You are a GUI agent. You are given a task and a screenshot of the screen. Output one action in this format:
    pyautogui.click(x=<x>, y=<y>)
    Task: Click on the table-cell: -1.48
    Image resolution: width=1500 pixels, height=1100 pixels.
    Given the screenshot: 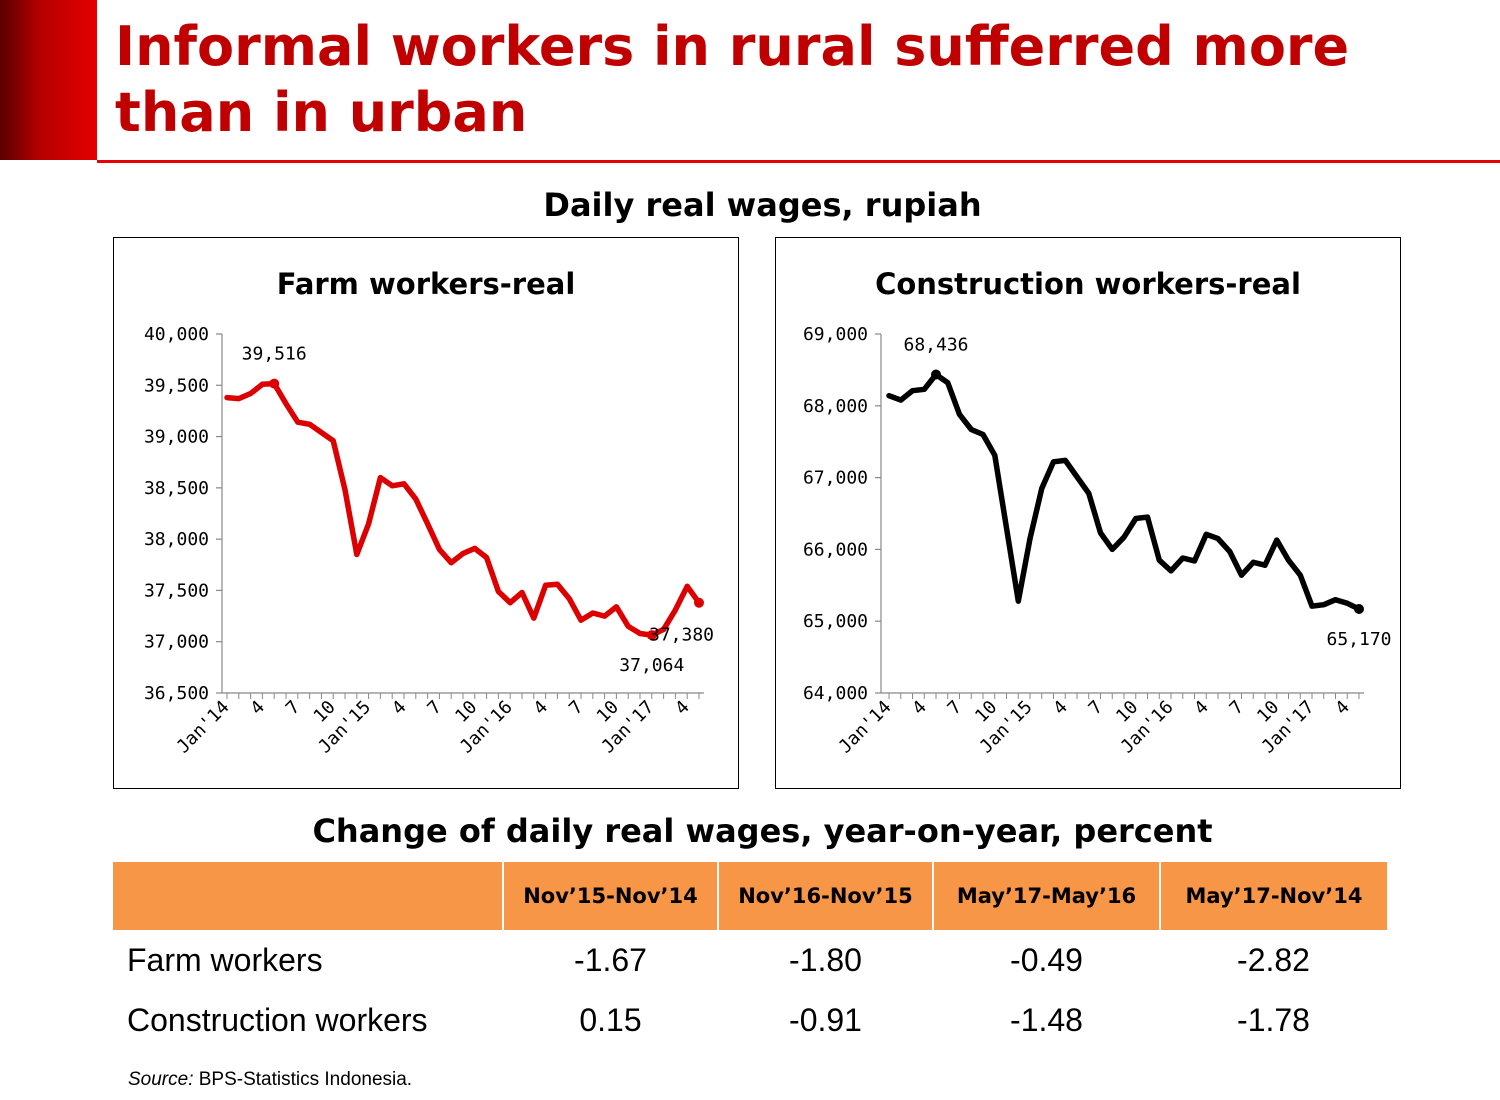 What is the action you would take?
    pyautogui.click(x=1046, y=1019)
    